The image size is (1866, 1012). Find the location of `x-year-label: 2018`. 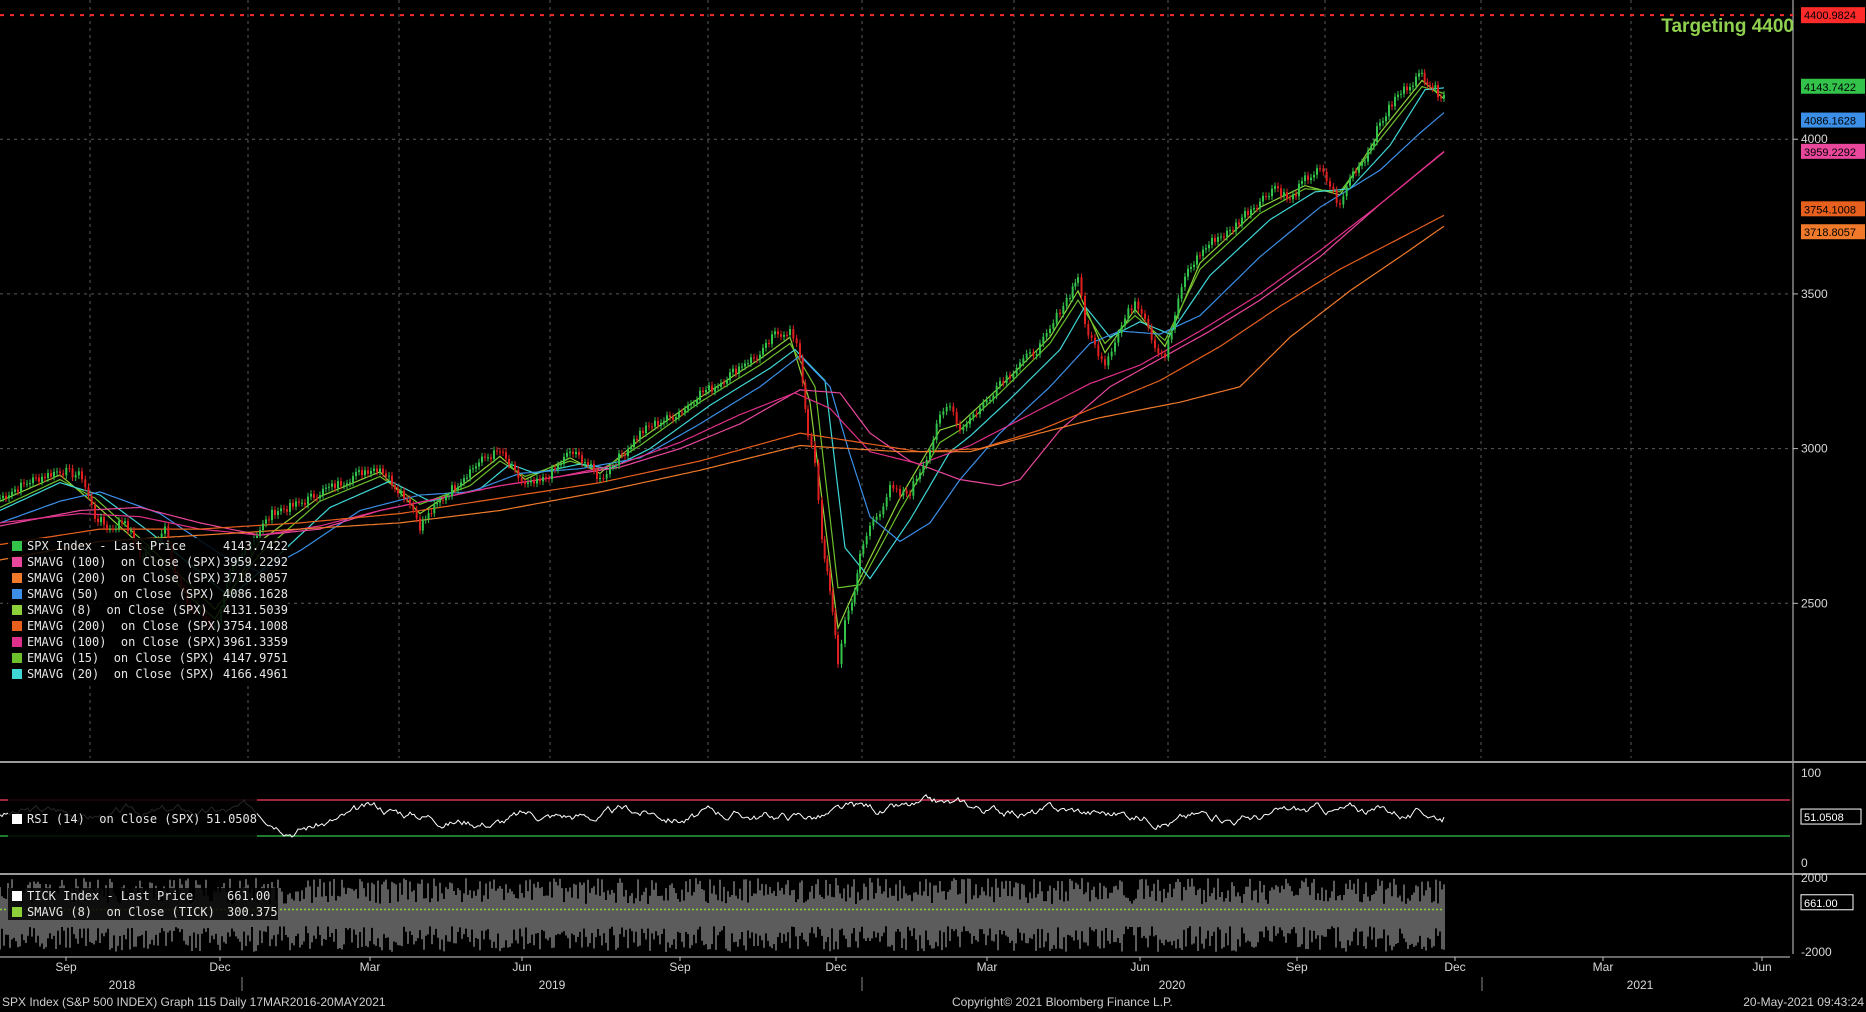

x-year-label: 2018 is located at coordinates (122, 985).